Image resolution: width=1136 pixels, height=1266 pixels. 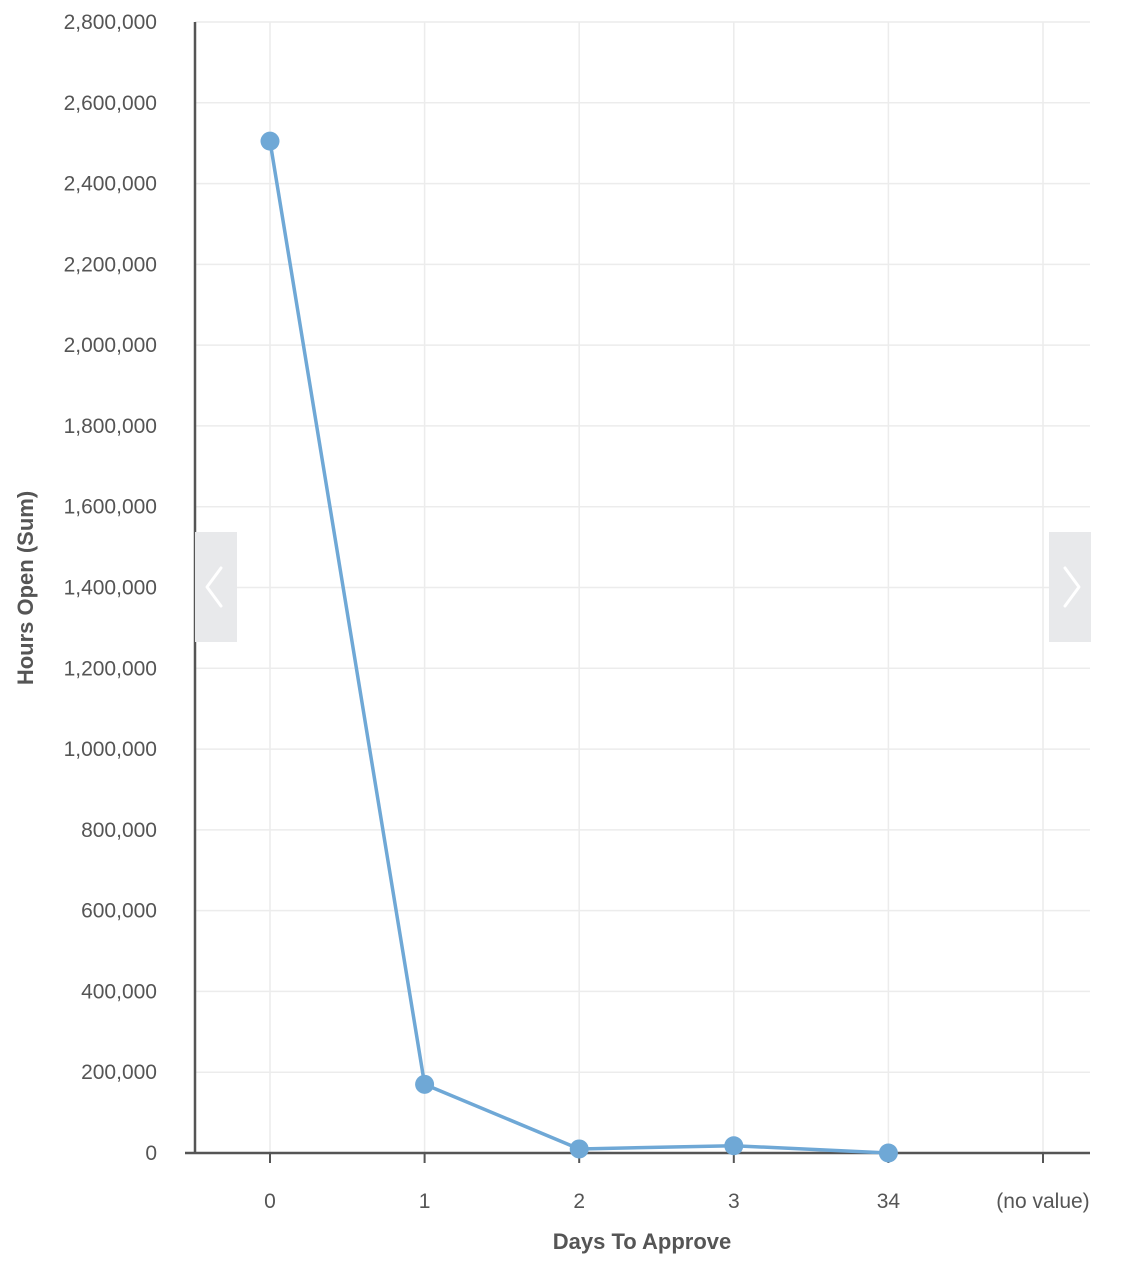 What do you see at coordinates (110, 184) in the screenshot?
I see `y-tick-label: 2,400,000` at bounding box center [110, 184].